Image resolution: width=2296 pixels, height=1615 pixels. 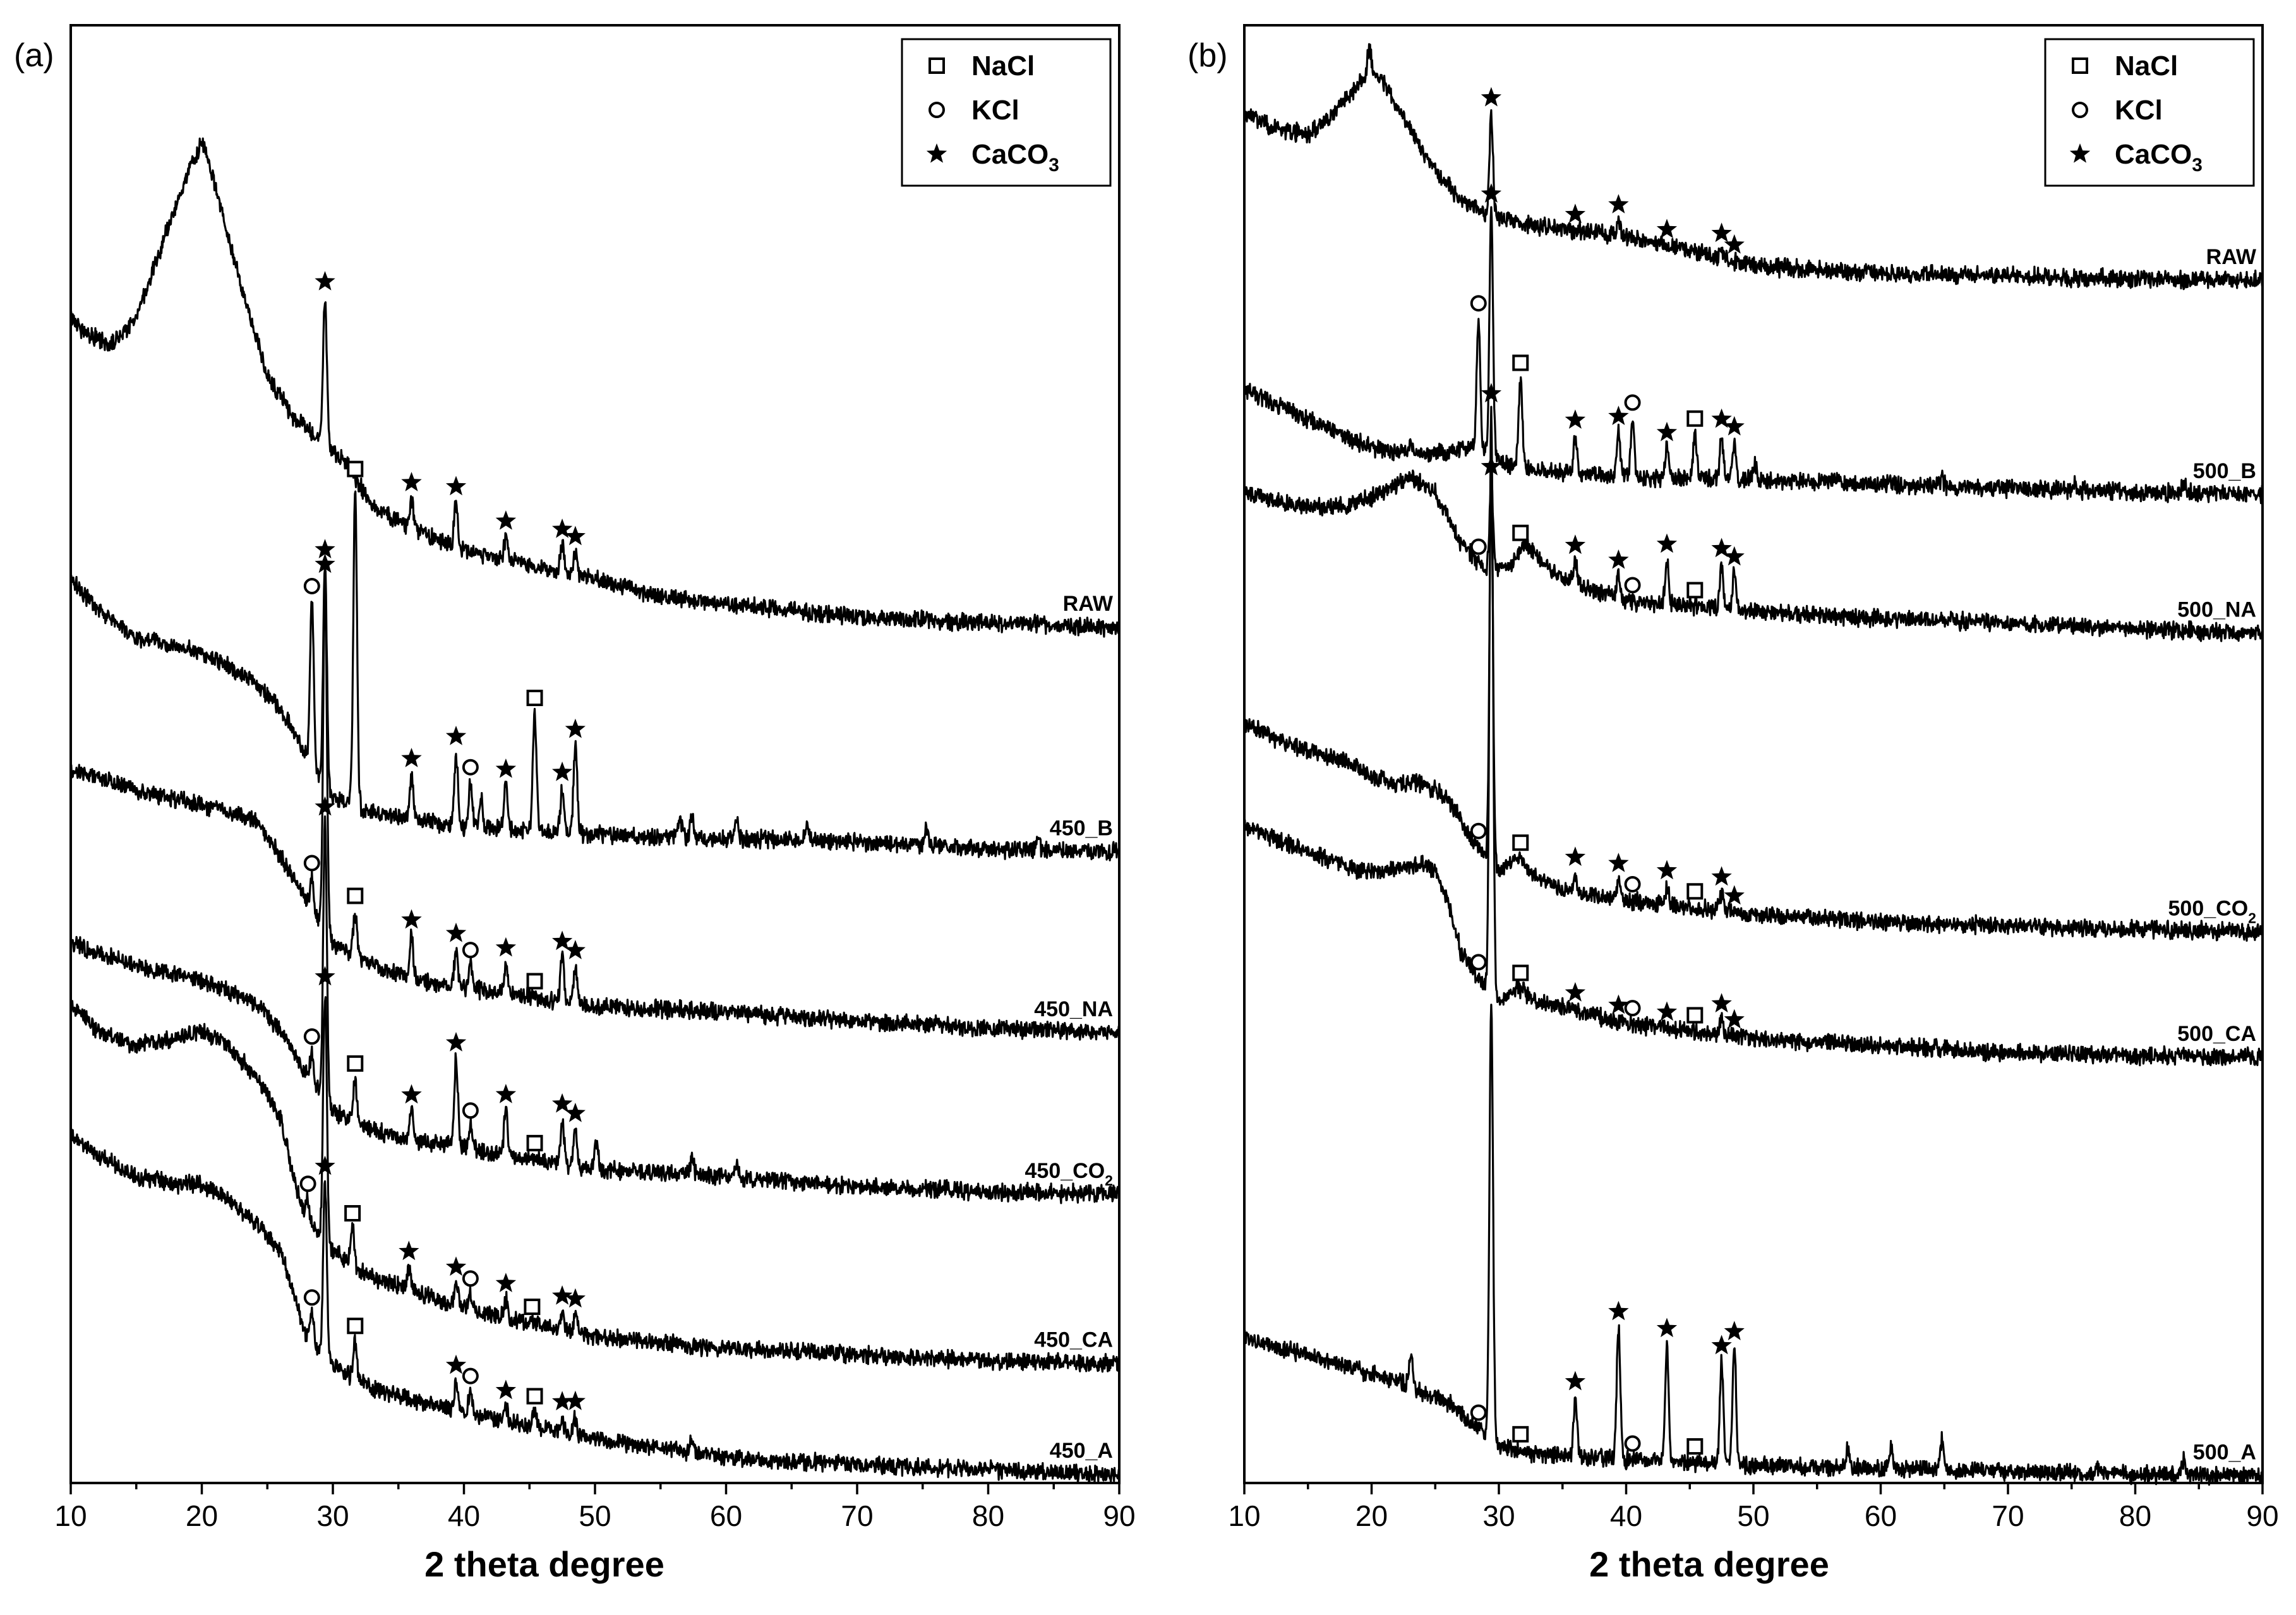 What do you see at coordinates (1073, 1340) in the screenshot?
I see `series-label-450_ca: 450_CA` at bounding box center [1073, 1340].